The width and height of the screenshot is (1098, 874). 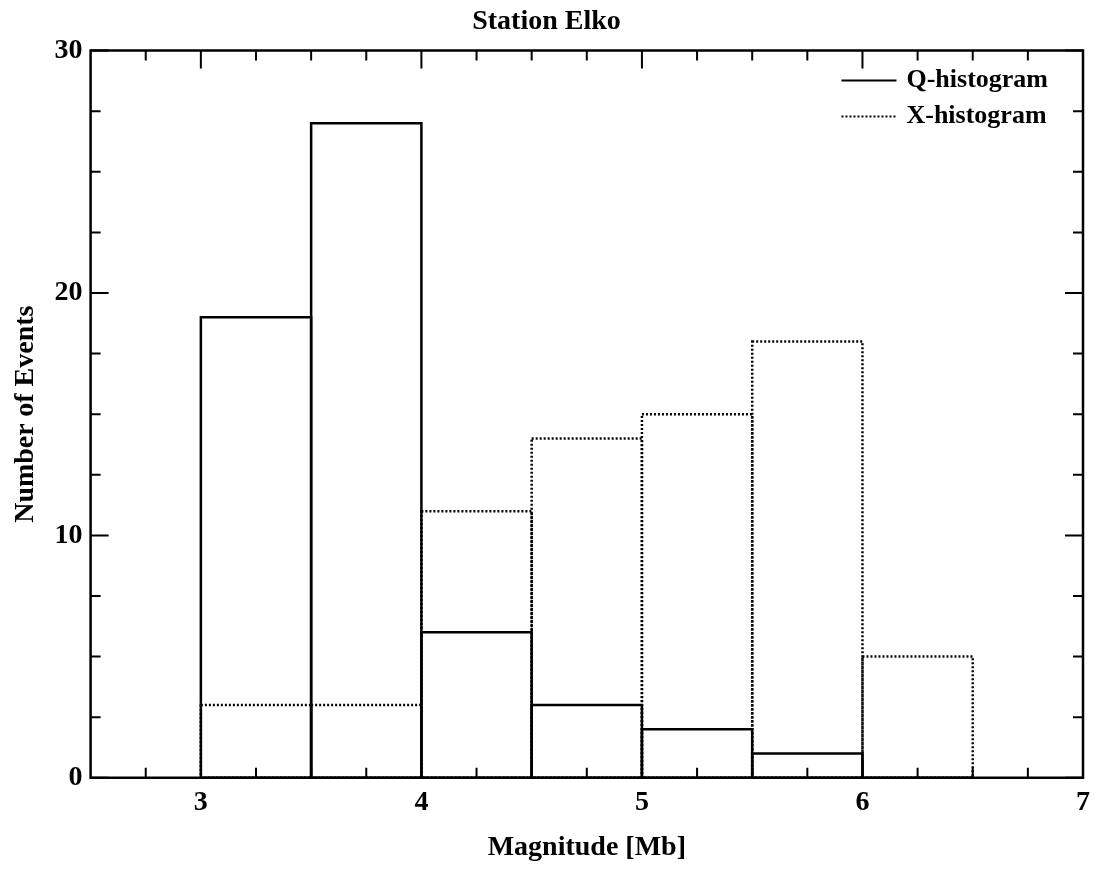 I want to click on x-axis-title: Magnitude [Mb], so click(x=586, y=846).